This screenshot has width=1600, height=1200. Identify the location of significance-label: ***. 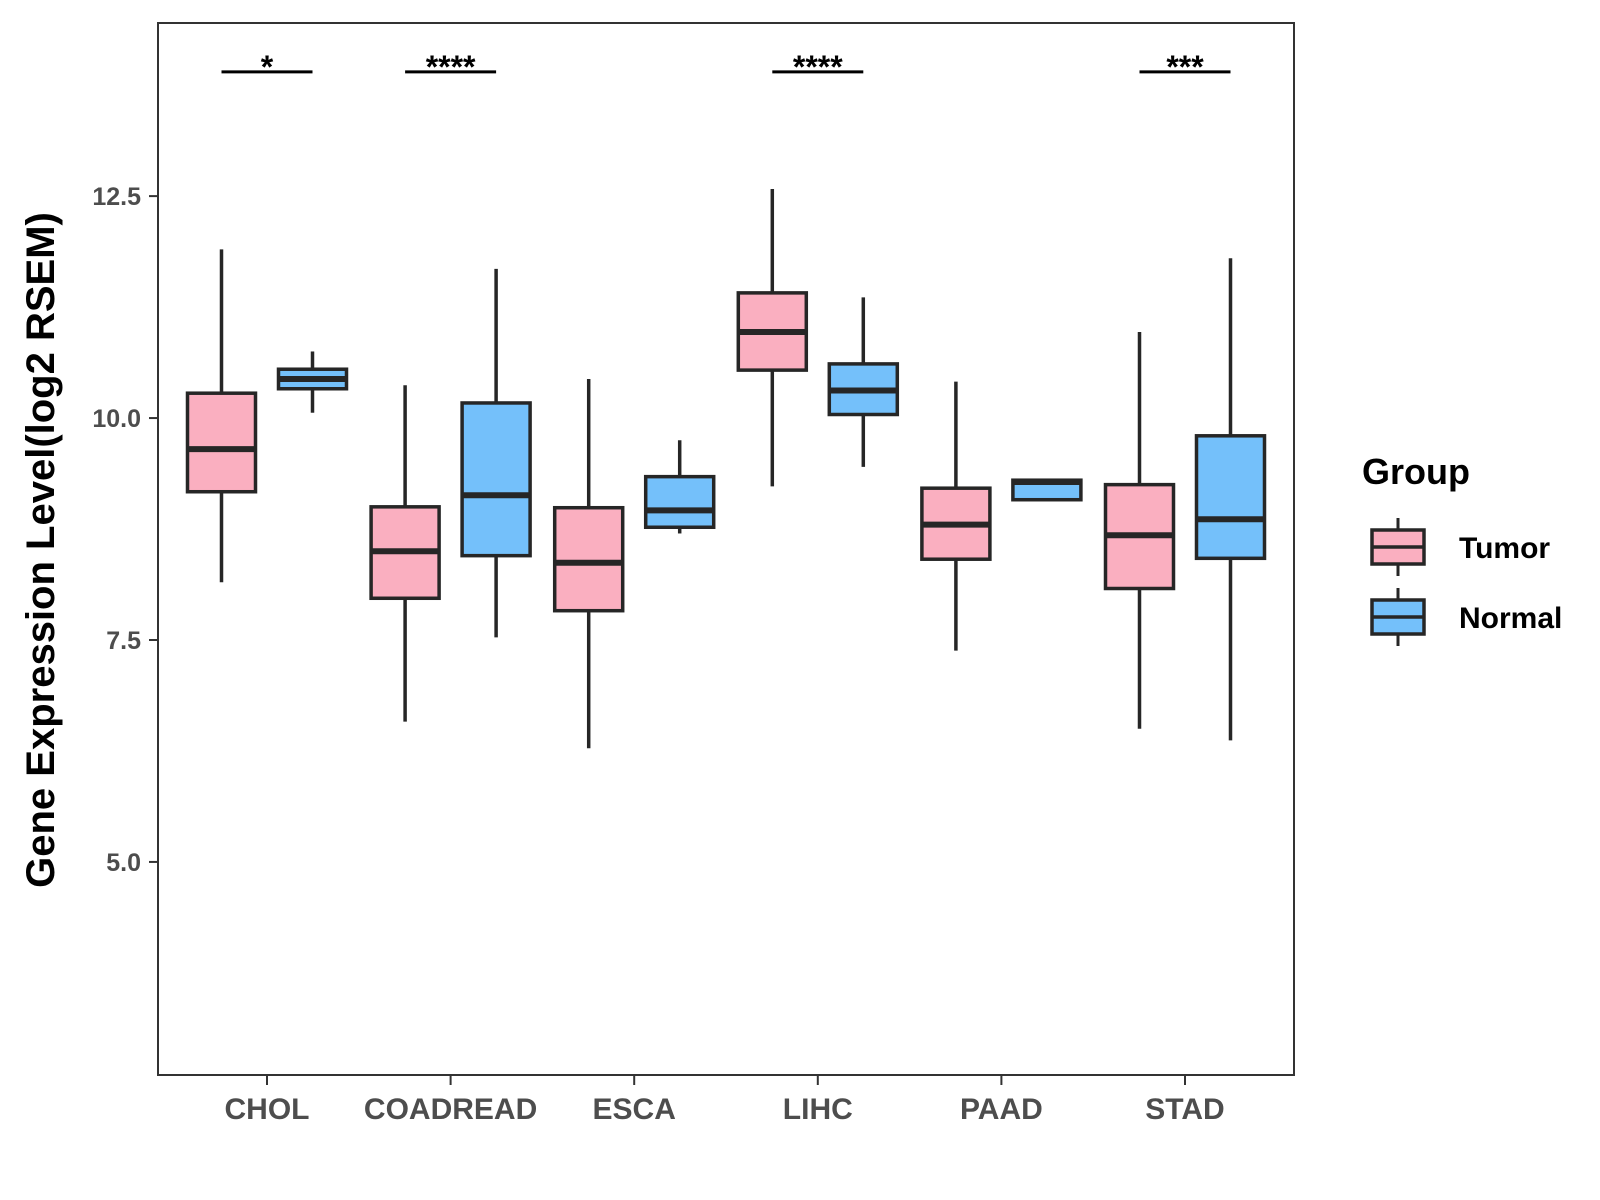
(1185, 67).